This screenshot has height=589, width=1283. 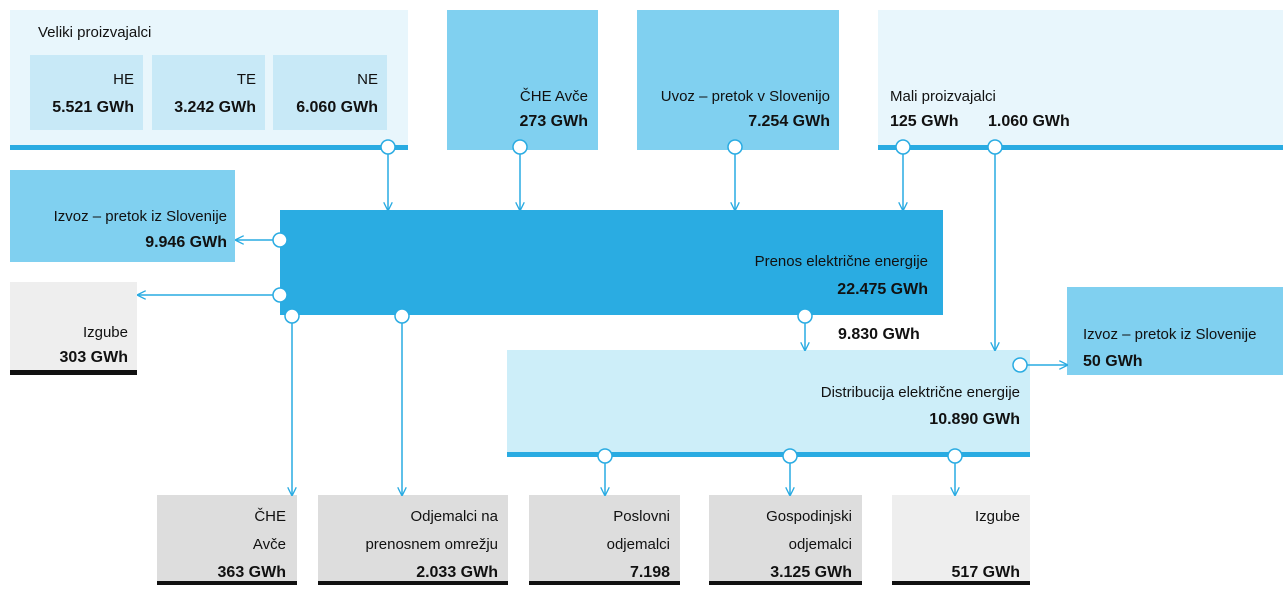 I want to click on node-label: ČHE Avče, so click(x=554, y=96).